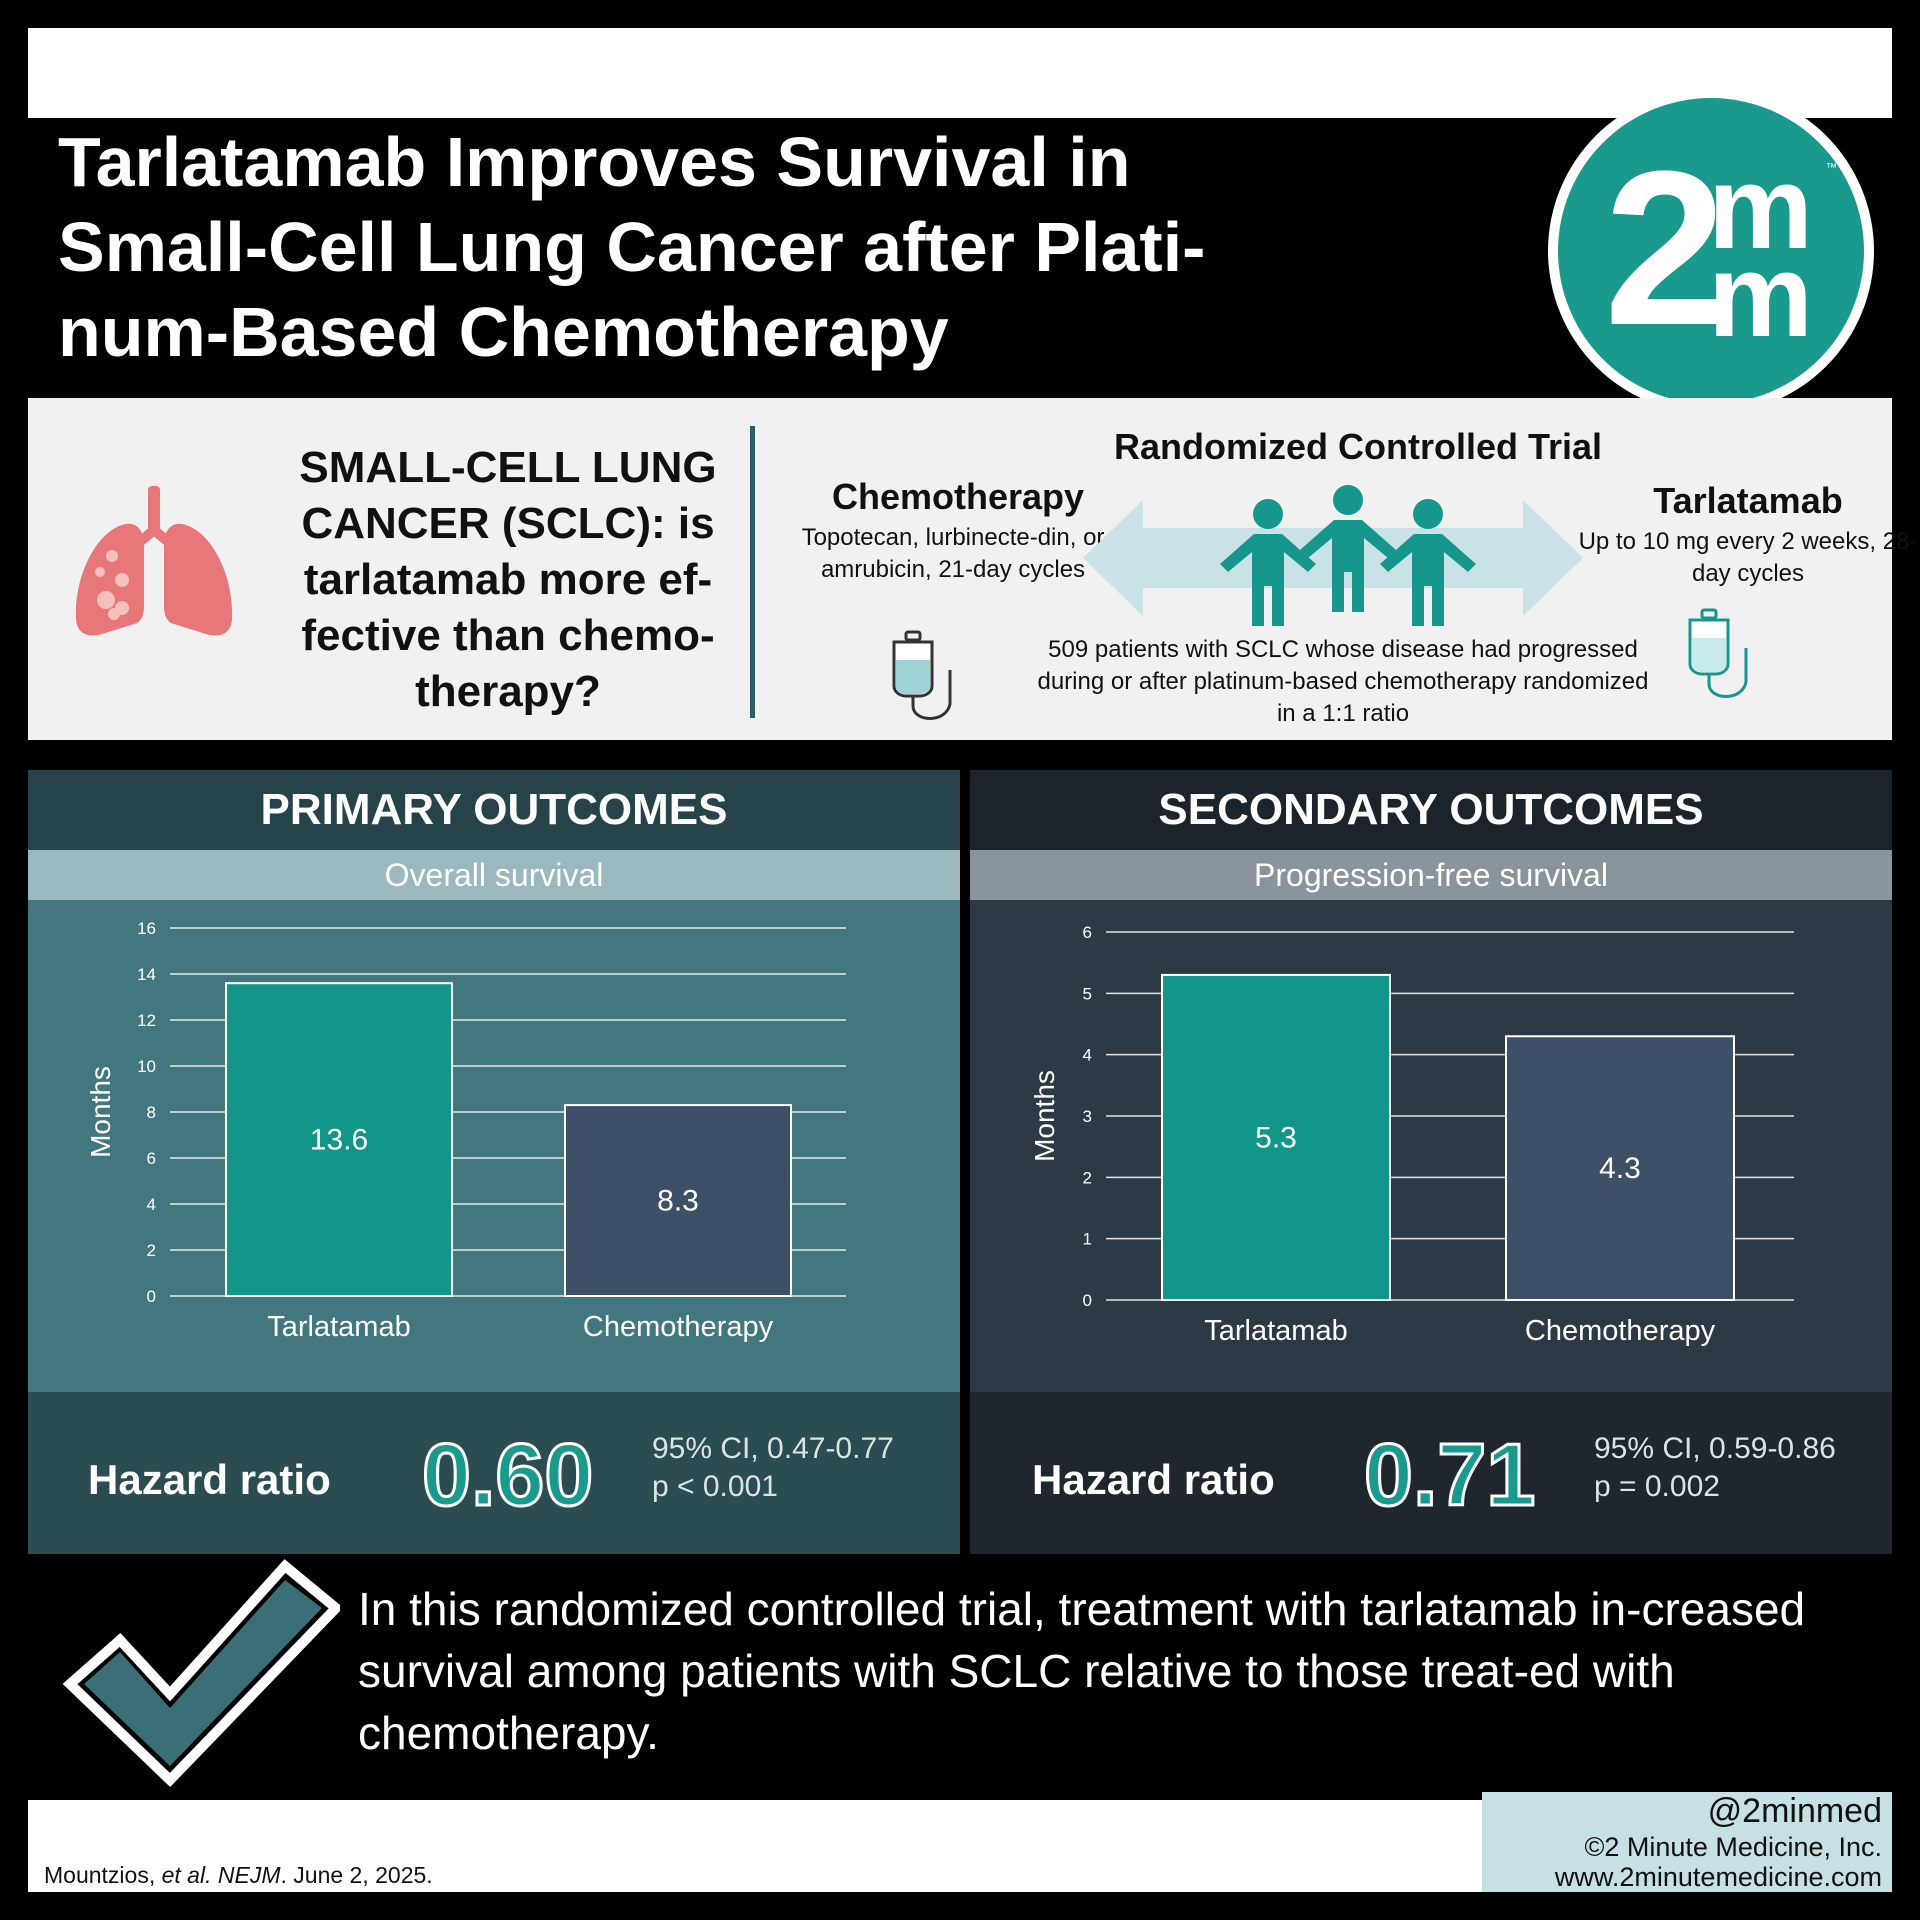 Image resolution: width=1920 pixels, height=1920 pixels. Describe the element at coordinates (103, 1875) in the screenshot. I see `citation-author: Mountzios,` at that location.